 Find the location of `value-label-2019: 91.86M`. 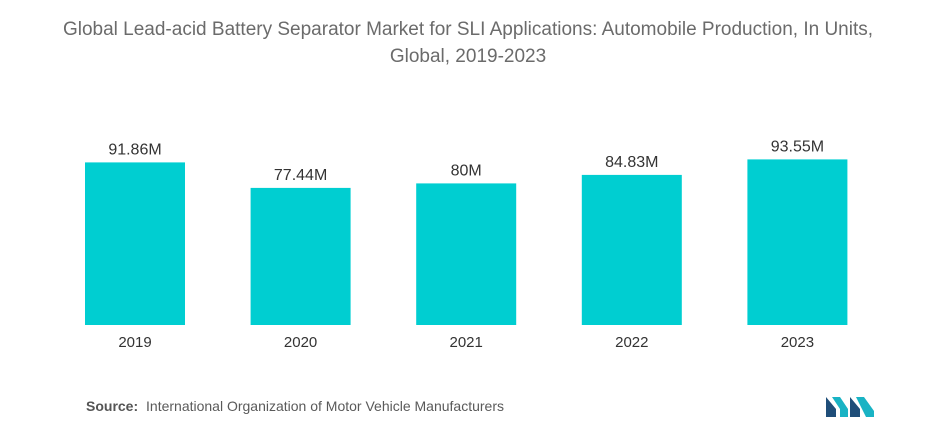

value-label-2019: 91.86M is located at coordinates (134, 149).